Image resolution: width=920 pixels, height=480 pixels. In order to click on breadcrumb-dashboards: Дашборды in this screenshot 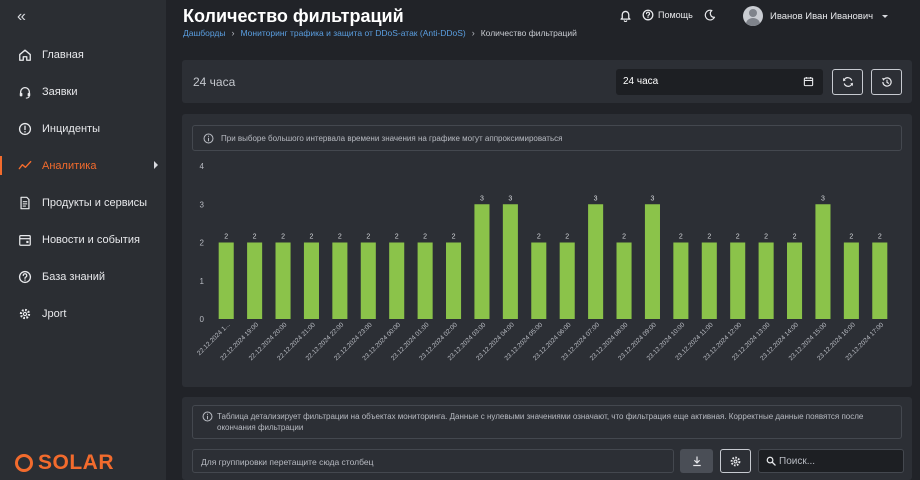, I will do `click(204, 33)`.